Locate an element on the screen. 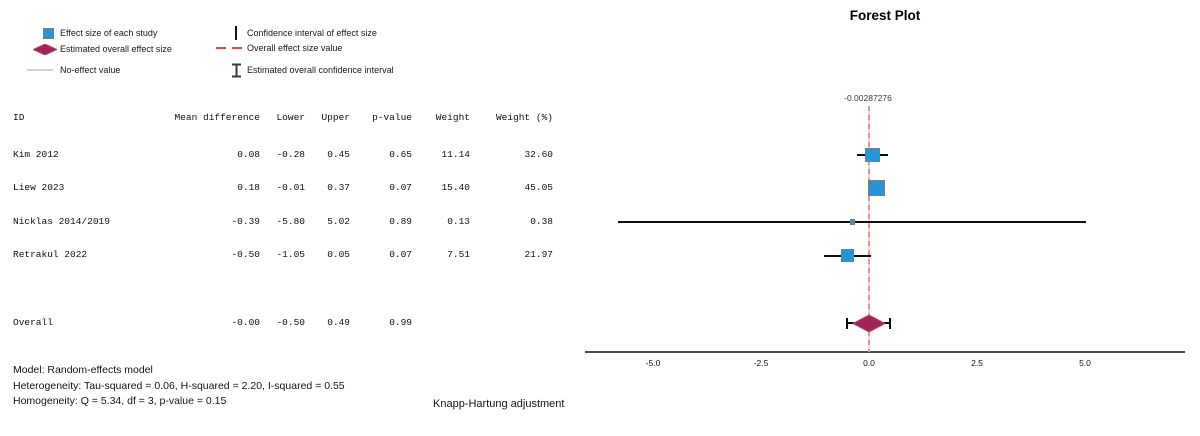  study-weight-pct: 21.97 is located at coordinates (538, 254).